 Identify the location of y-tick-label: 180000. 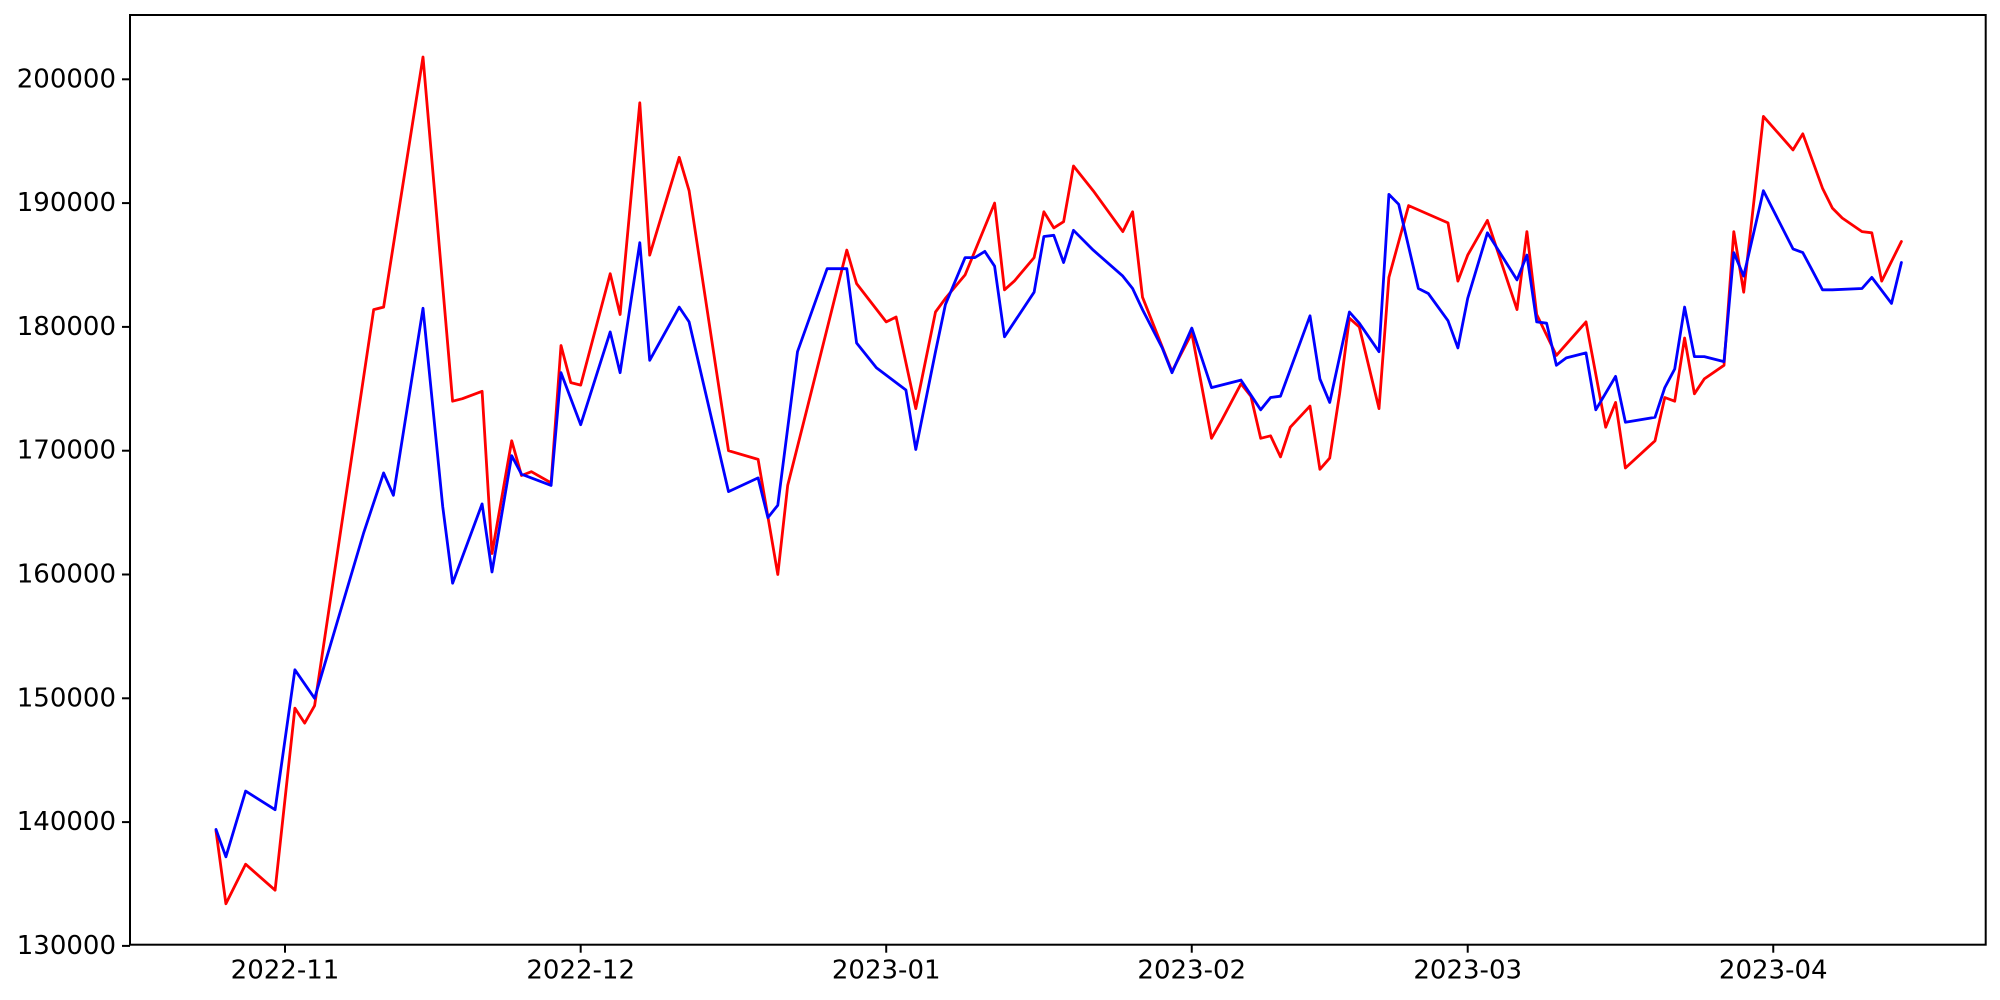
(66, 327).